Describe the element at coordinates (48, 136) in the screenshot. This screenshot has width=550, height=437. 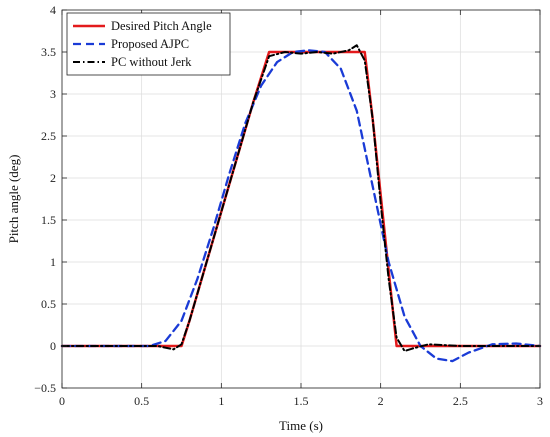
I see `y-tick-label: 2.5` at that location.